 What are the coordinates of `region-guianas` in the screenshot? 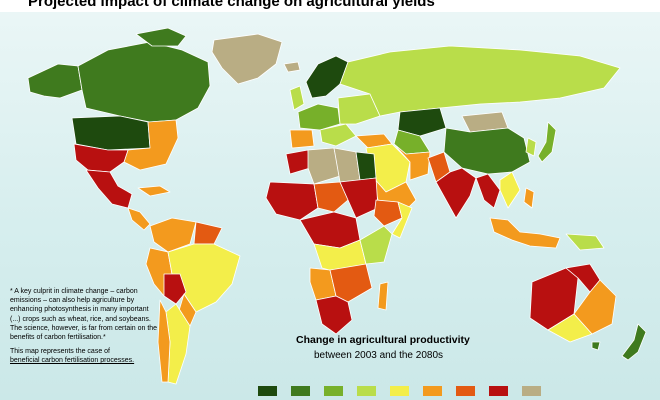 It's located at (208, 233).